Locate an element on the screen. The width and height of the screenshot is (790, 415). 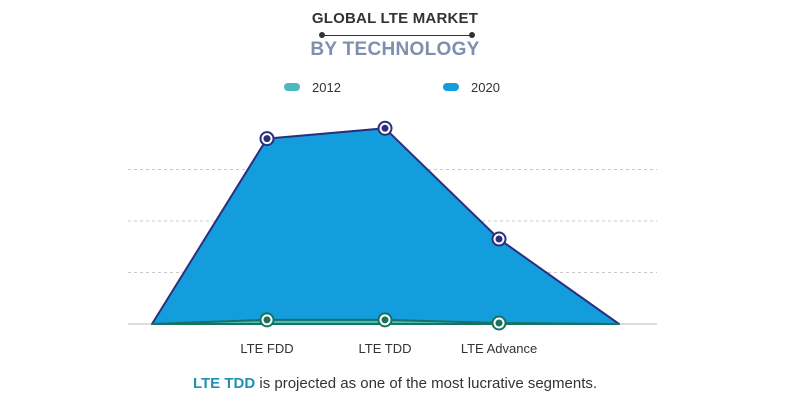
x-tick-label-lte-fdd: LTE FDD is located at coordinates (266, 348).